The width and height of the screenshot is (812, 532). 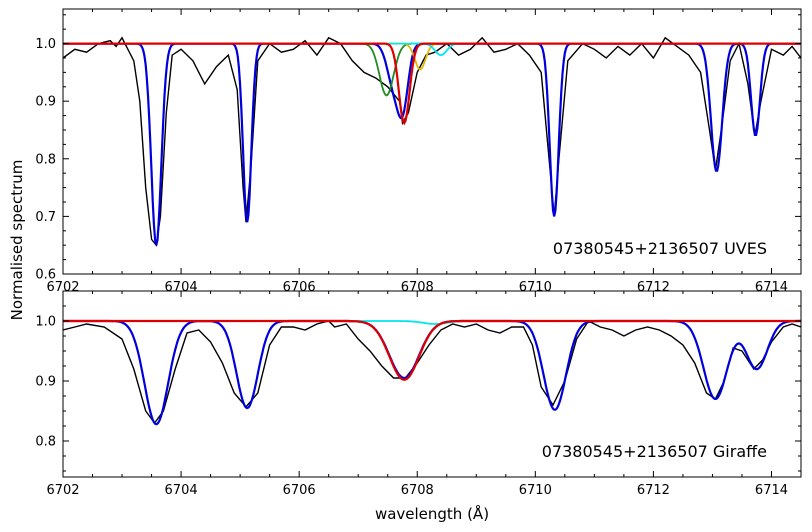 What do you see at coordinates (45, 217) in the screenshot?
I see `y-tick-label: 0.7` at bounding box center [45, 217].